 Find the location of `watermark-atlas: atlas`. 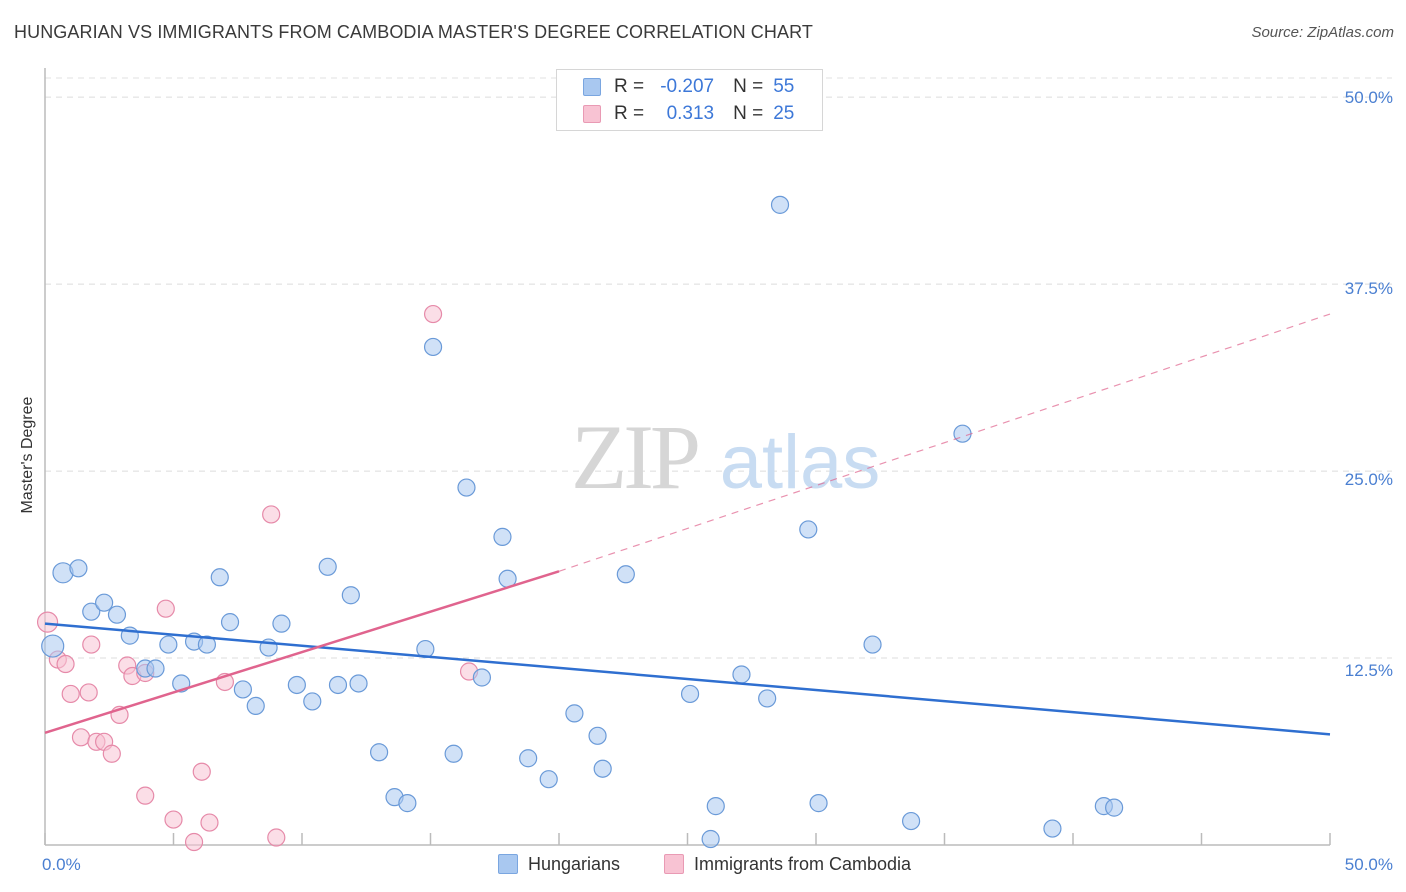

watermark-atlas: atlas is located at coordinates (800, 462).